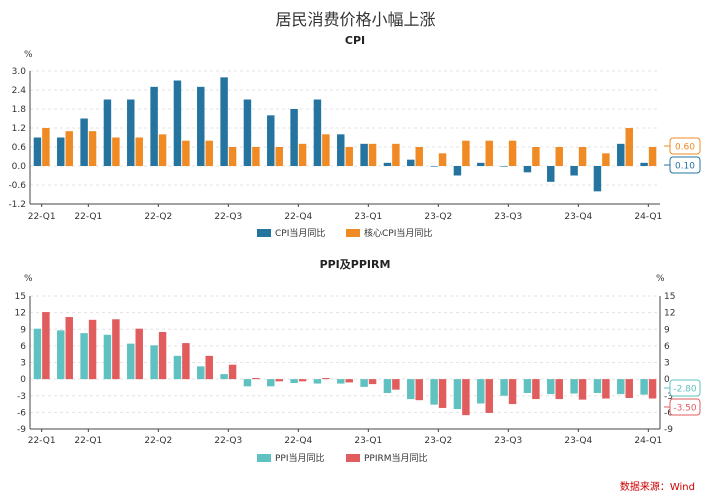 The width and height of the screenshot is (711, 499). What do you see at coordinates (21, 413) in the screenshot?
I see `ppi-ytick-label: -6` at bounding box center [21, 413].